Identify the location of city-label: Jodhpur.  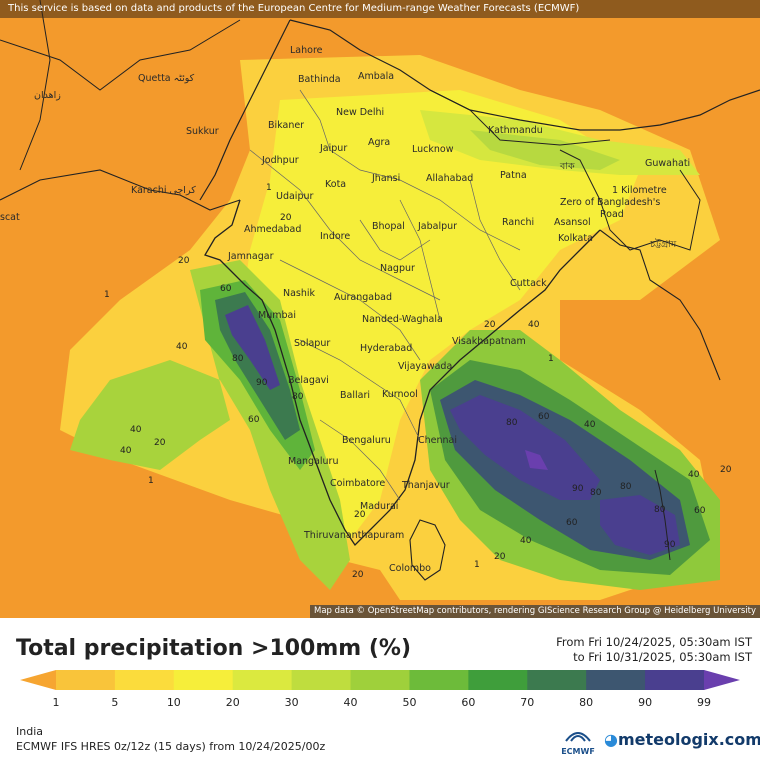
(280, 160).